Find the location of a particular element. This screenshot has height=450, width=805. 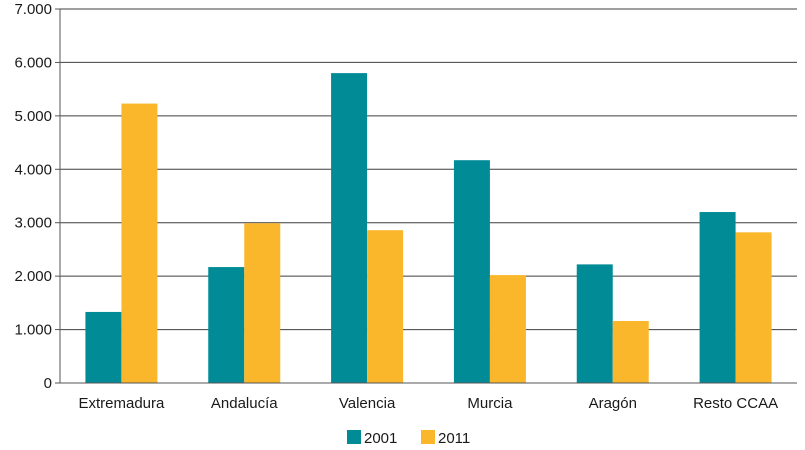

legend-swatch-2001 is located at coordinates (354, 437).